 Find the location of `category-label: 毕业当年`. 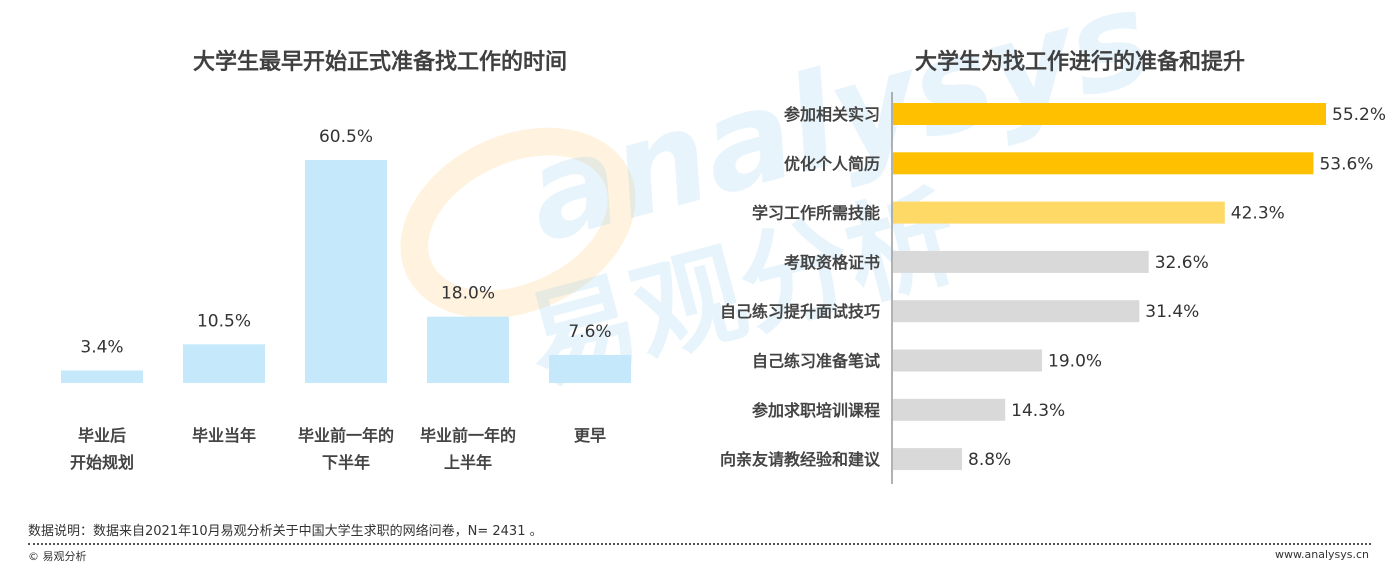

category-label: 毕业当年 is located at coordinates (224, 435).